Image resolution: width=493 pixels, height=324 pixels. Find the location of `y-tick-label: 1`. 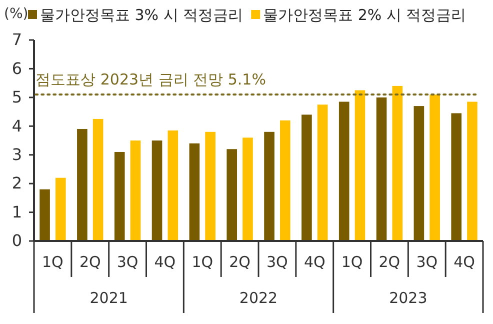

y-tick-label: 1 is located at coordinates (17, 212).